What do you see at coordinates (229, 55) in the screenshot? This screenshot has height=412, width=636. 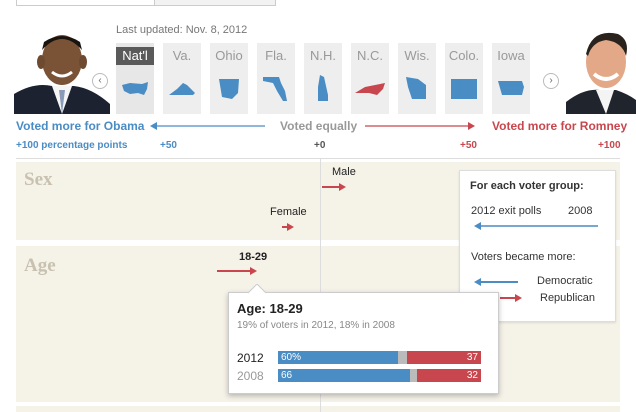 I see `tab-label: Ohio` at bounding box center [229, 55].